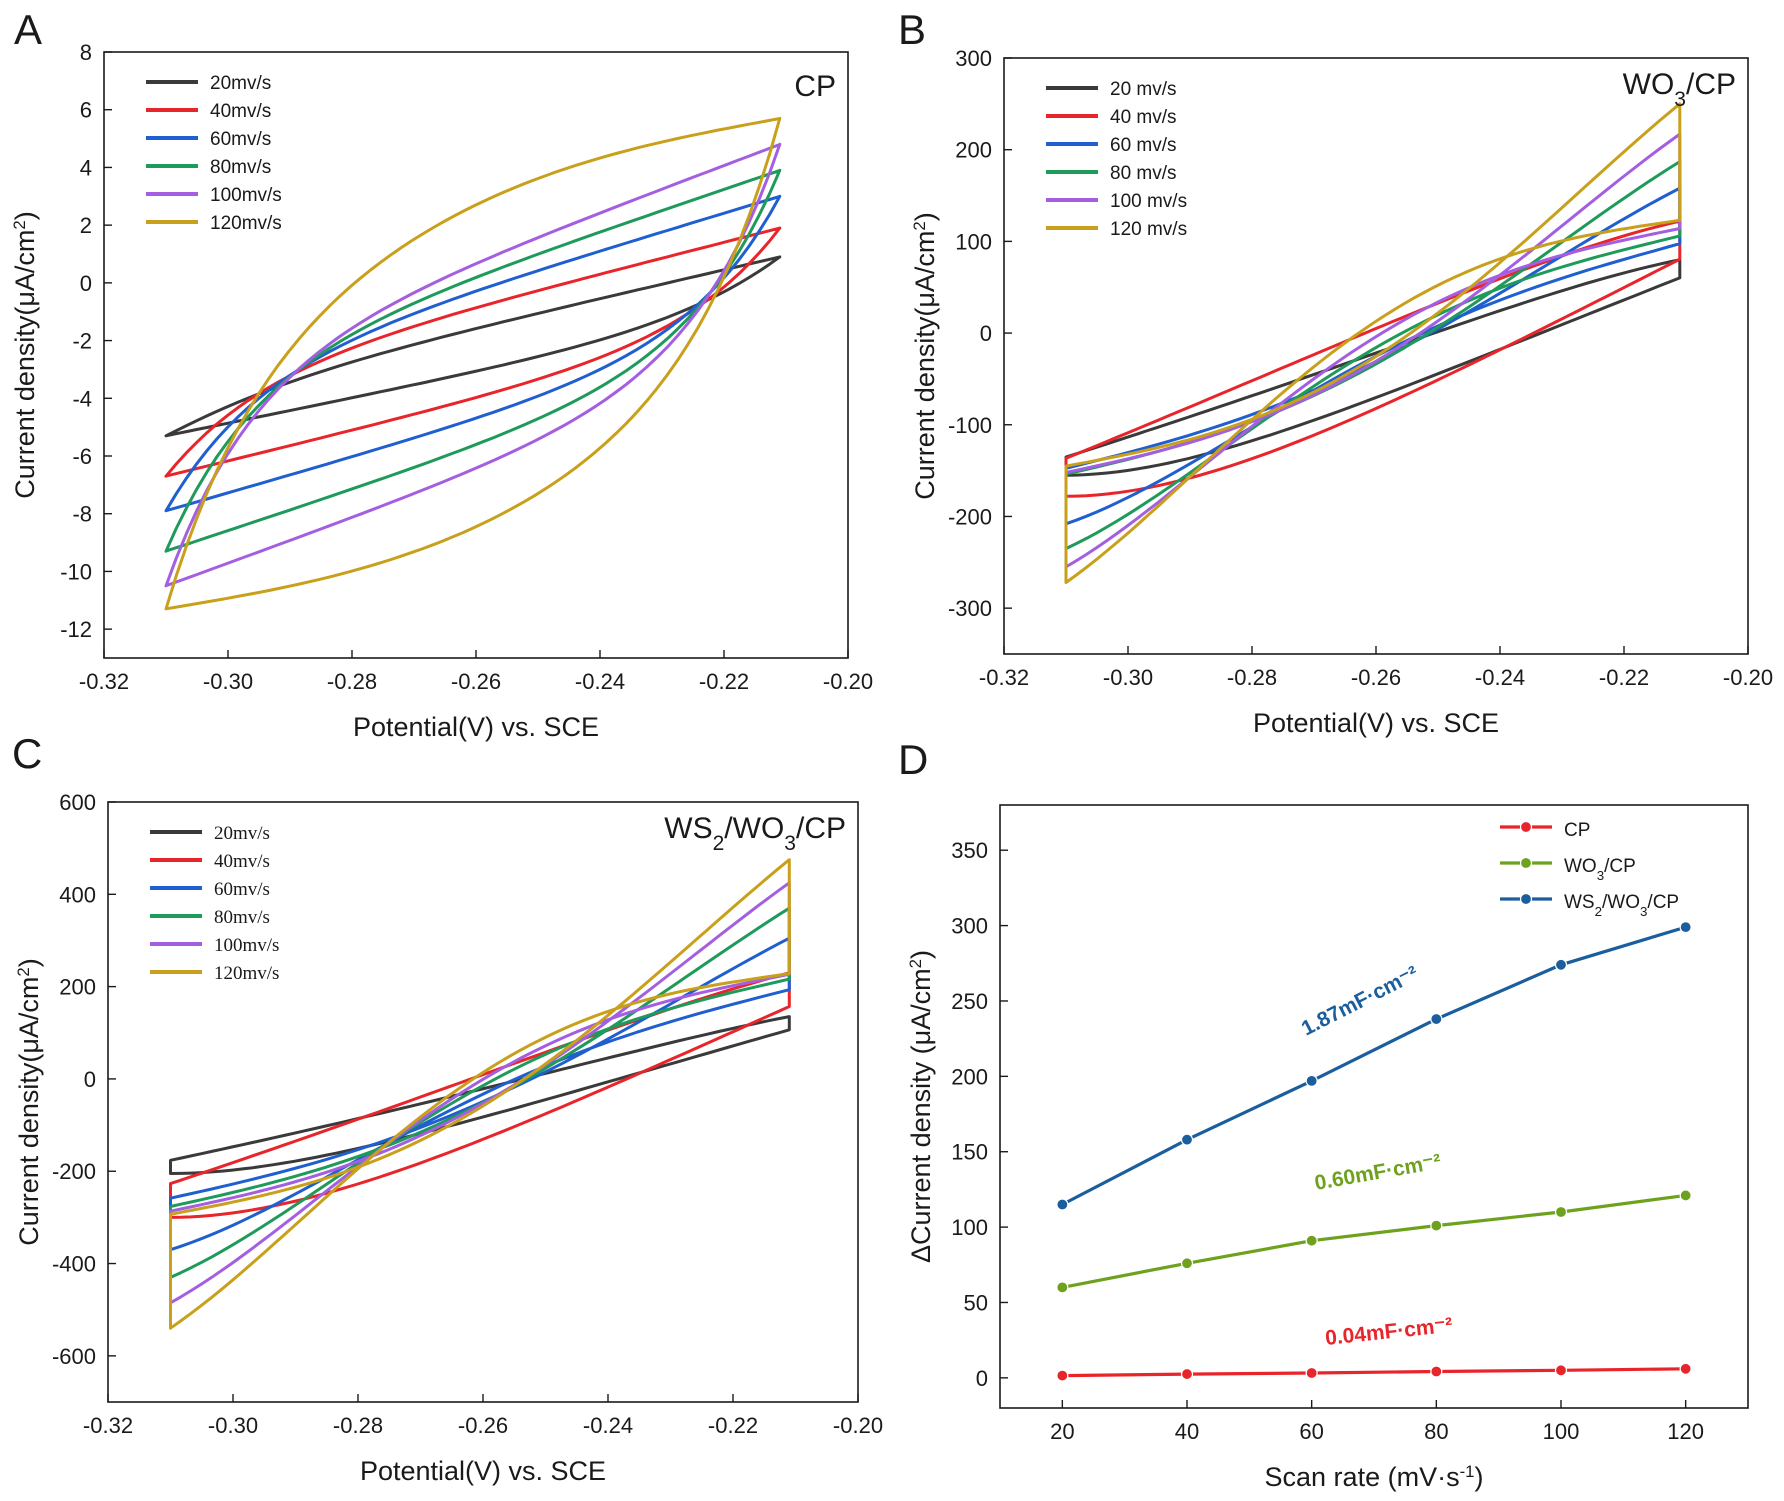 The height and width of the screenshot is (1501, 1784). I want to click on legend-label: 120mv/s, so click(246, 223).